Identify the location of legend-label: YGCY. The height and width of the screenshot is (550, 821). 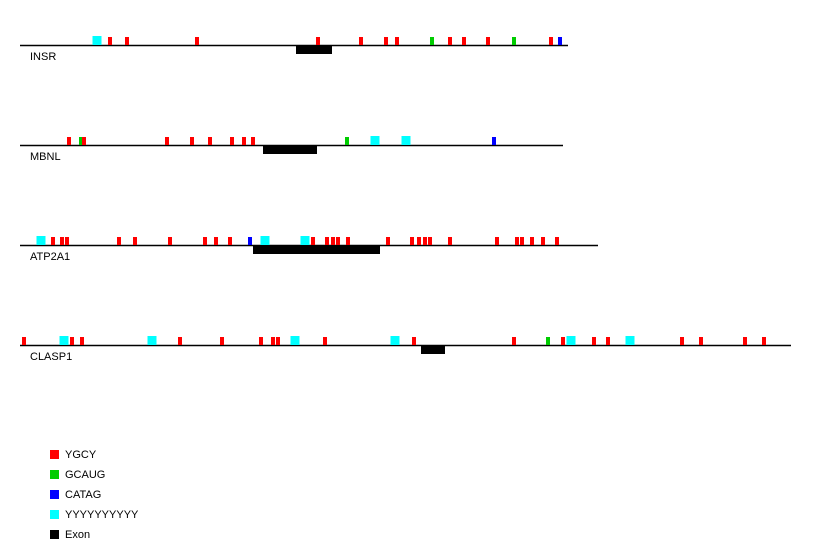
(81, 455).